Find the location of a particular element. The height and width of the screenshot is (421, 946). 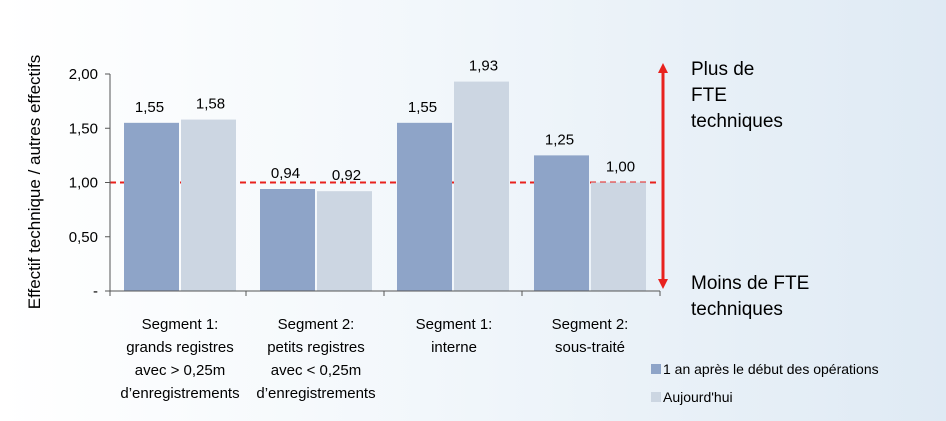

x-tick-label: grands registres is located at coordinates (180, 347).